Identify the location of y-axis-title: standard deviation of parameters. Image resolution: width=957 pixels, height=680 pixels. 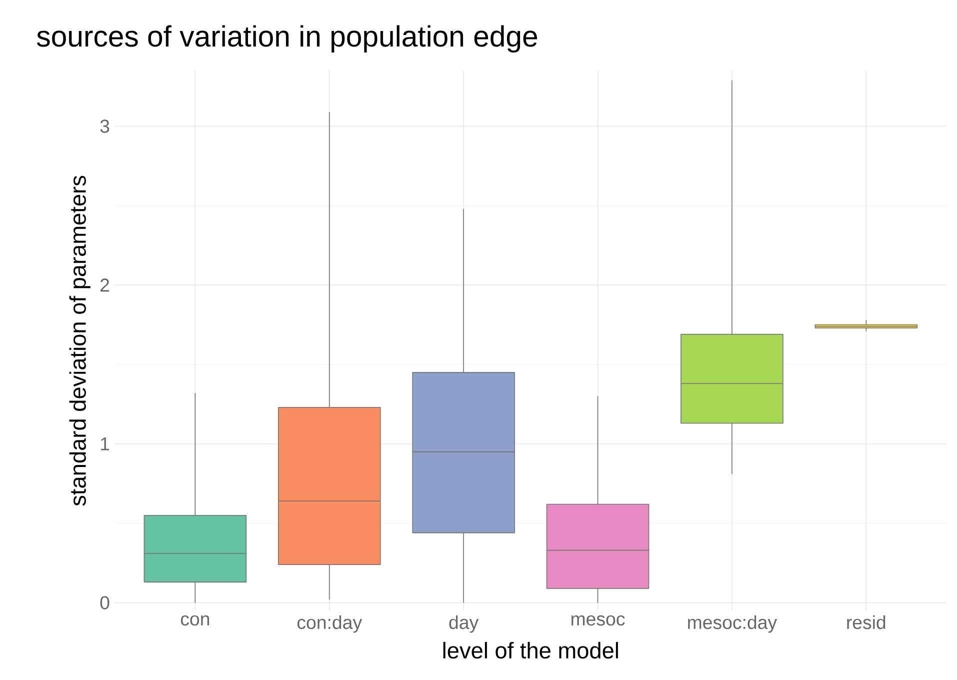
(79, 341).